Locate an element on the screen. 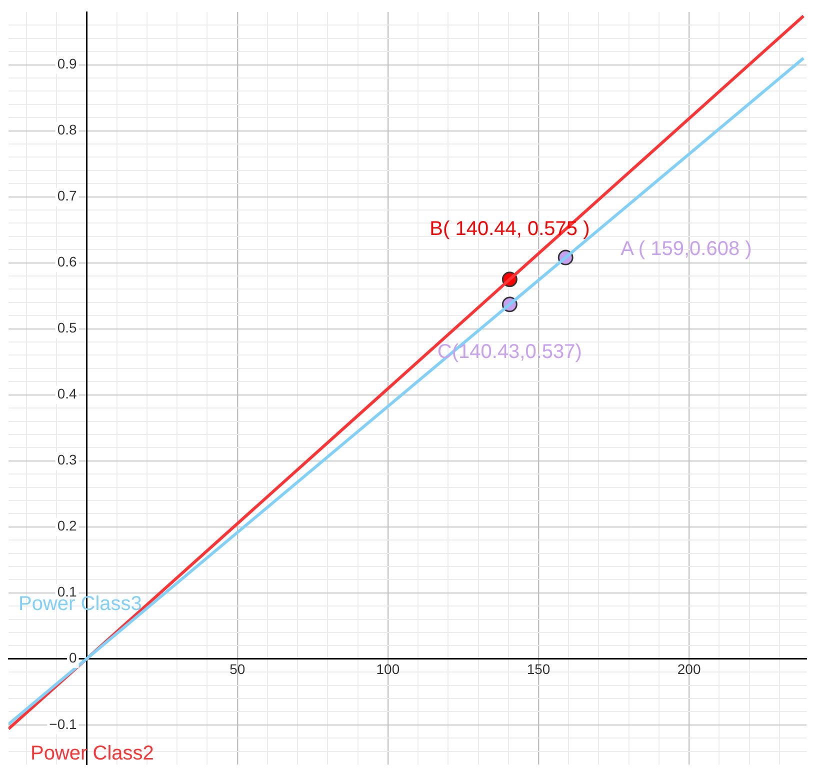 The width and height of the screenshot is (815, 773). x-tick-label: 50 is located at coordinates (238, 669).